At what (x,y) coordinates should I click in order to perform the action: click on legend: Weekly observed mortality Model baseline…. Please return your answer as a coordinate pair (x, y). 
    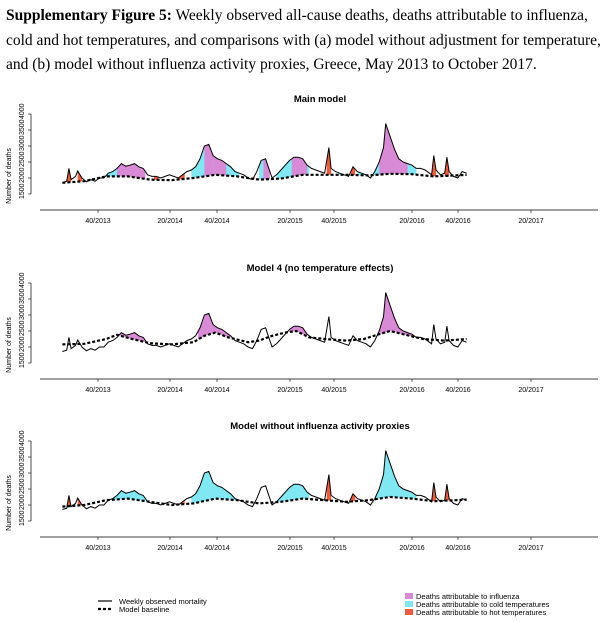
    Looking at the image, I should click on (324, 604).